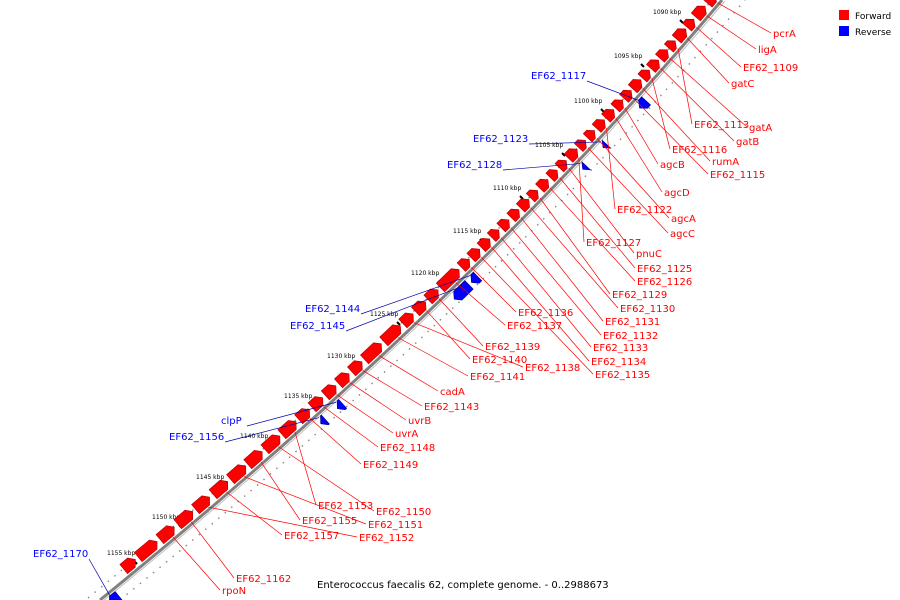 The image size is (900, 600). What do you see at coordinates (534, 326) in the screenshot?
I see `forward-gene-label: EF62_1137` at bounding box center [534, 326].